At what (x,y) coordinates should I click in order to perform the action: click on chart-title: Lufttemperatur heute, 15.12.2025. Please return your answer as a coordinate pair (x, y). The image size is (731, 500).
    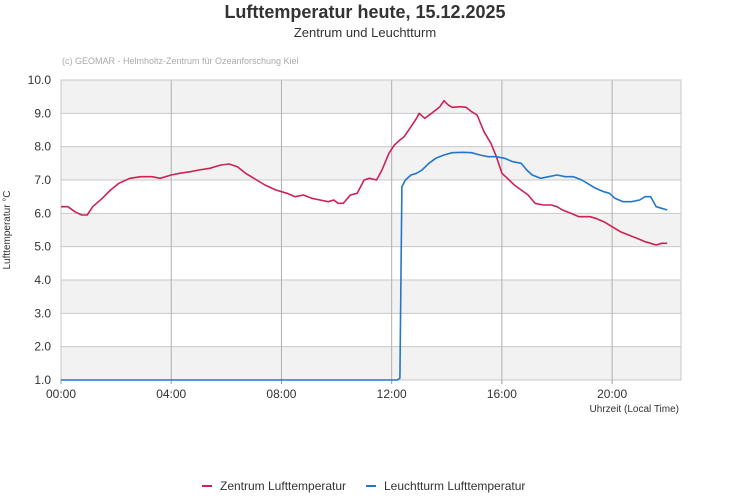
    Looking at the image, I should click on (364, 12).